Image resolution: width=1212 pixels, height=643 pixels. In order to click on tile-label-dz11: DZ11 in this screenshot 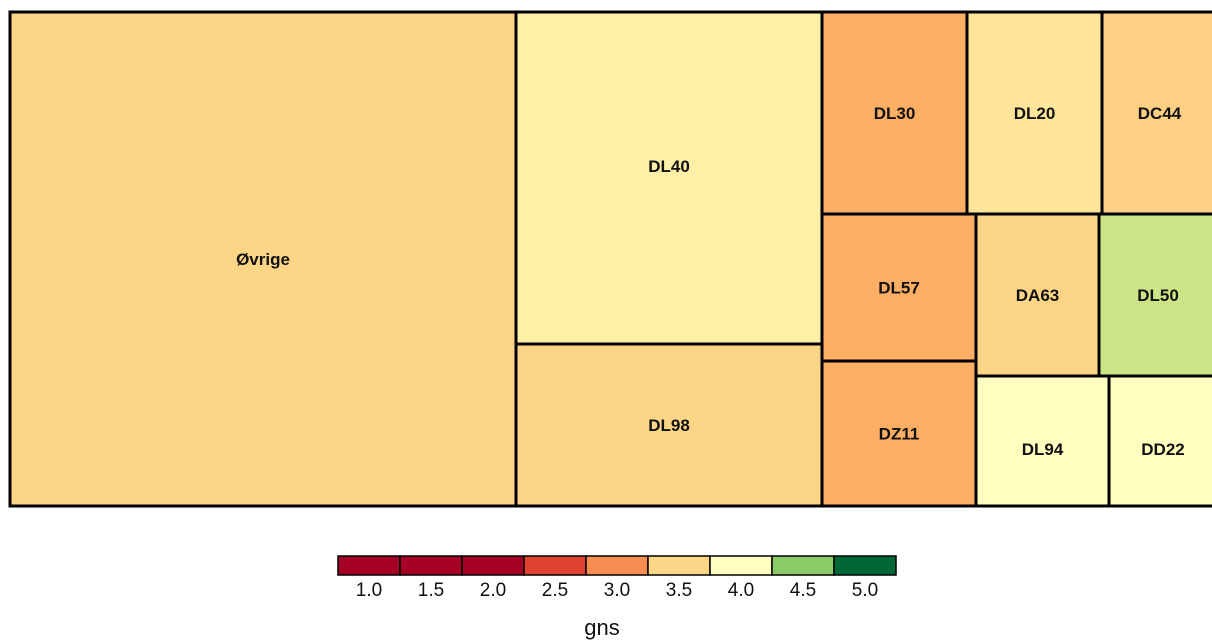, I will do `click(899, 434)`.